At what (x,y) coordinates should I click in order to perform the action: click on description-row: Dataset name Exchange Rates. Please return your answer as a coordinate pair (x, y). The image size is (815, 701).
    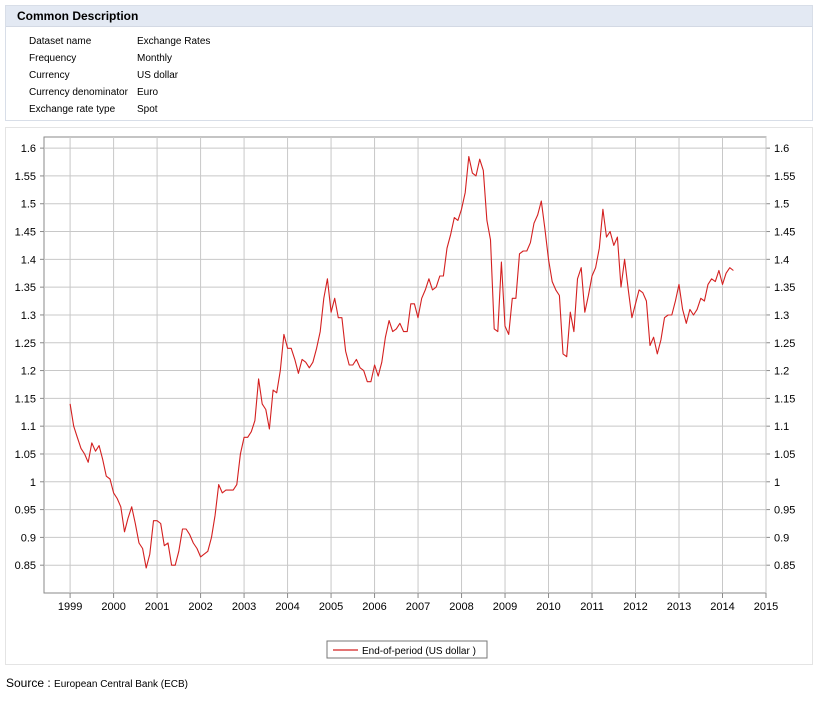
    Looking at the image, I should click on (119, 41).